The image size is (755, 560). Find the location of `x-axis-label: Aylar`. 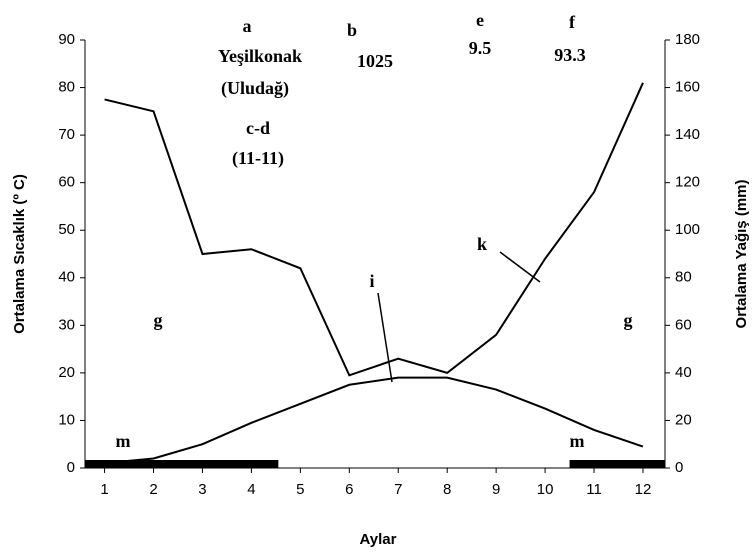

x-axis-label: Aylar is located at coordinates (378, 539).